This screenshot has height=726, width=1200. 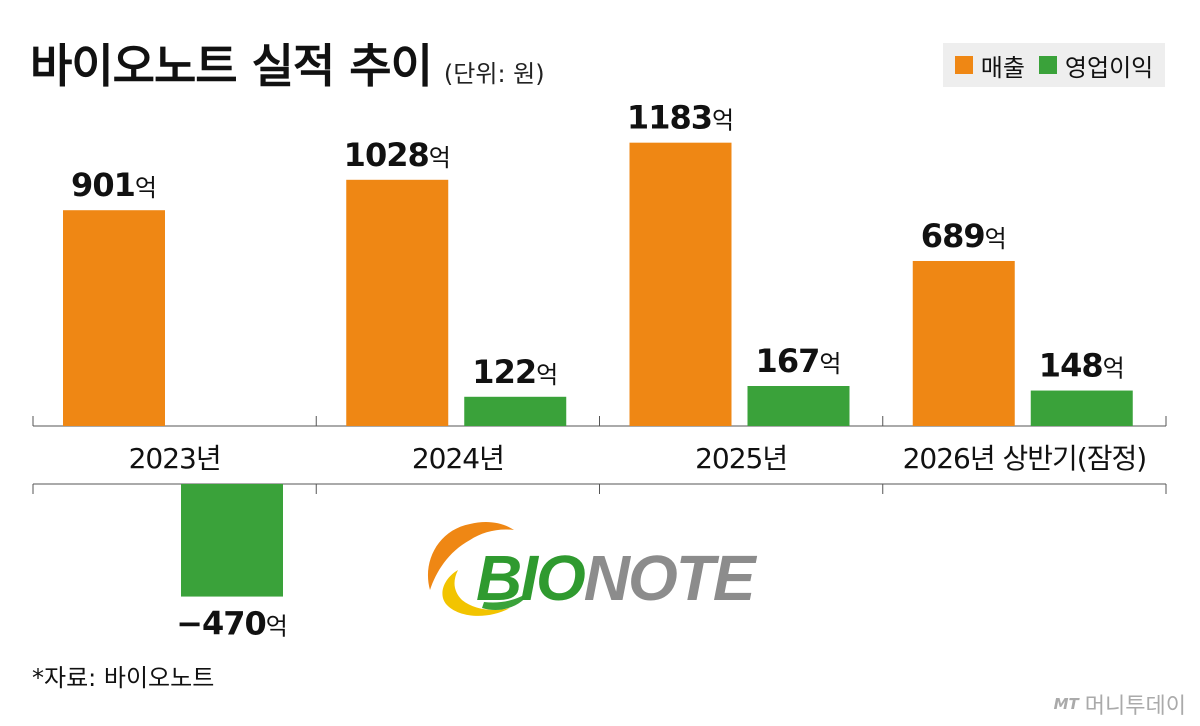 I want to click on legend-label-revenue: 매출, so click(x=1002, y=67).